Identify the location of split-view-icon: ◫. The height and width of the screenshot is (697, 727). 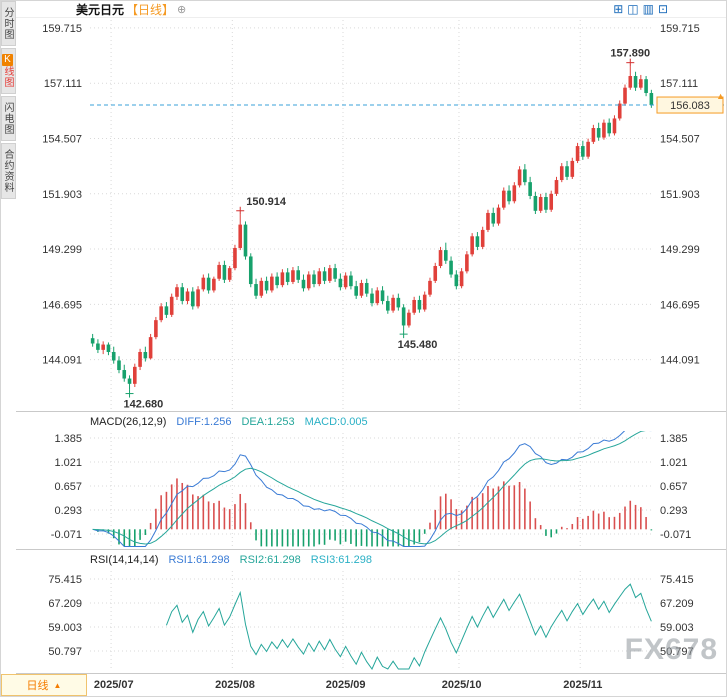
(633, 9).